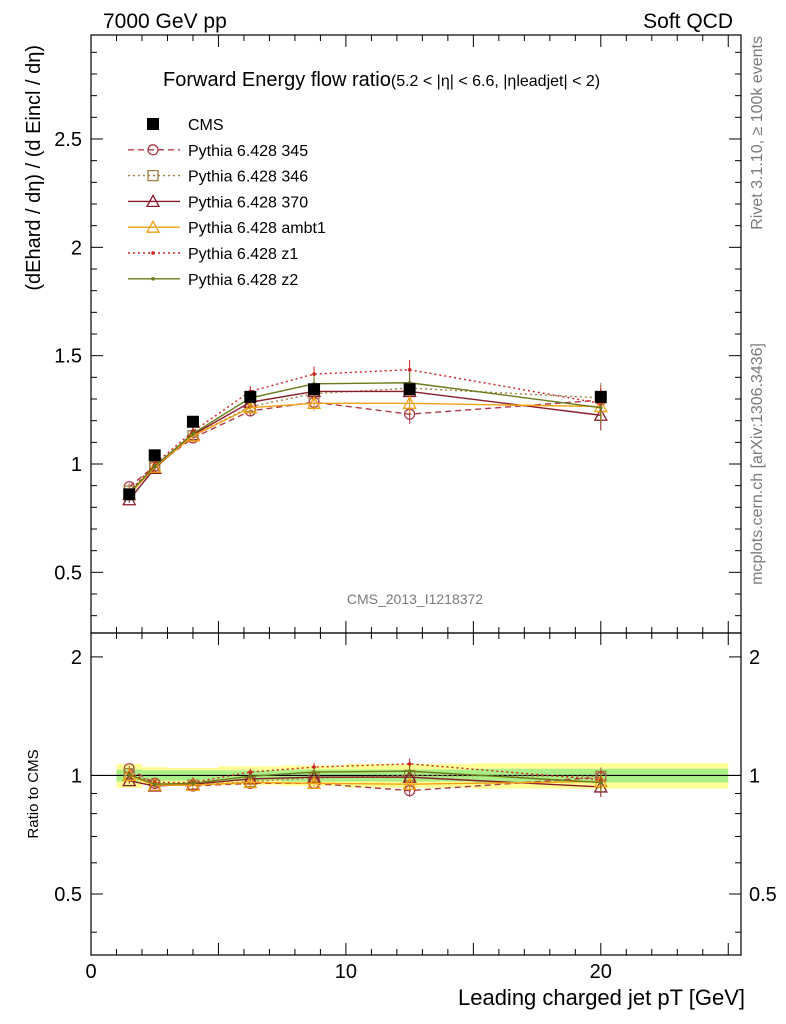 This screenshot has width=786, height=1024. I want to click on main-series, so click(365, 433).